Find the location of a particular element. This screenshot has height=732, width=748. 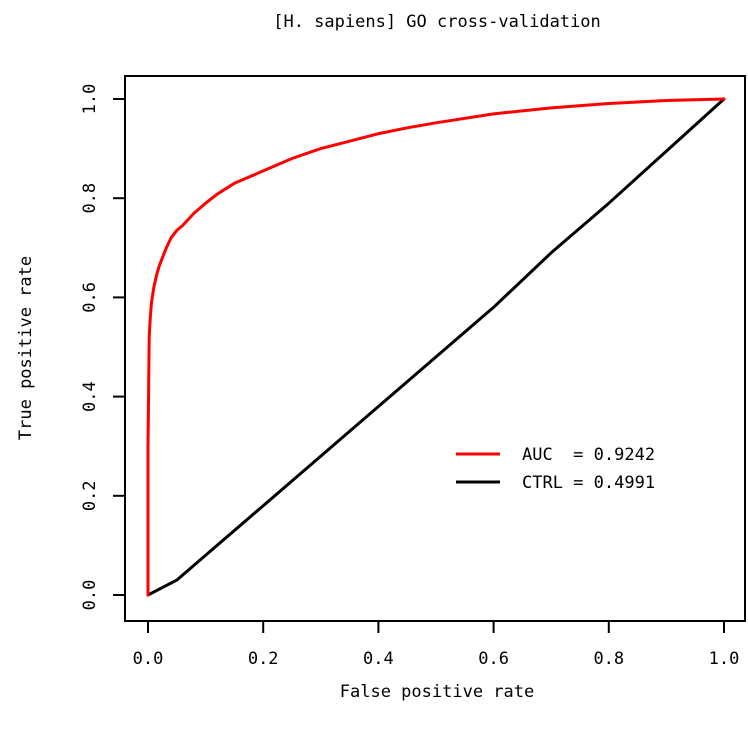

legend-label: AUC = 0.9242 is located at coordinates (588, 455).